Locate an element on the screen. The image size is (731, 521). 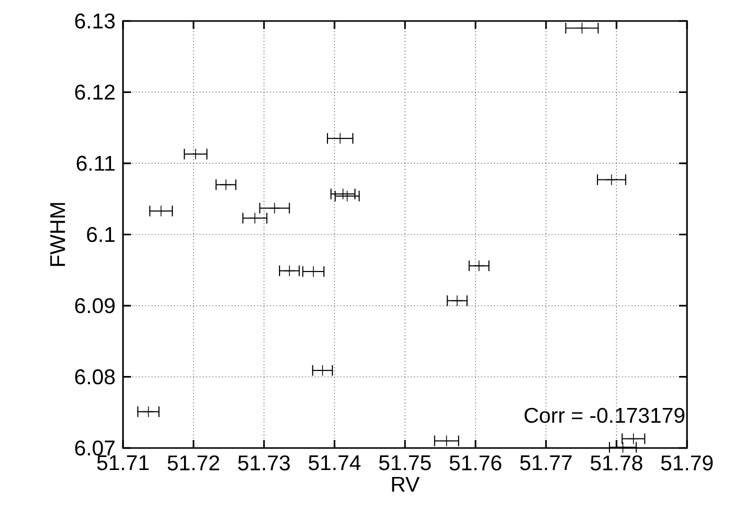
x-tick-label: 51.74 is located at coordinates (334, 462).